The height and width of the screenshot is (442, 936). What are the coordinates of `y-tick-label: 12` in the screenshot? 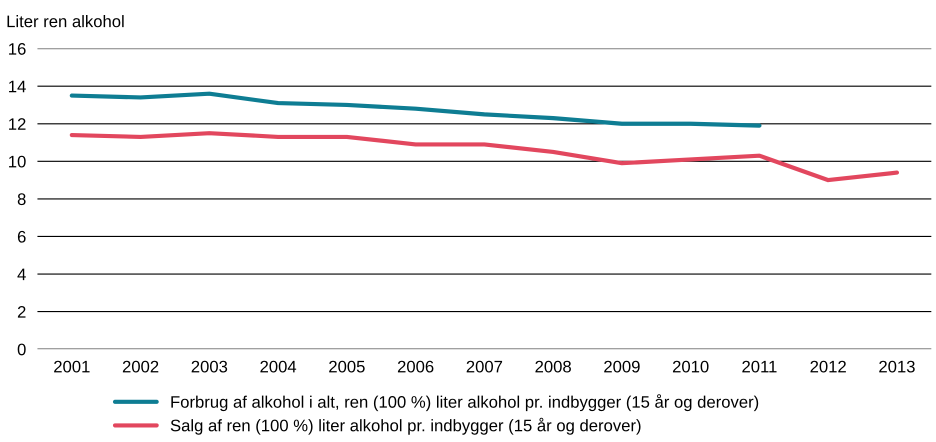 It's located at (17, 124).